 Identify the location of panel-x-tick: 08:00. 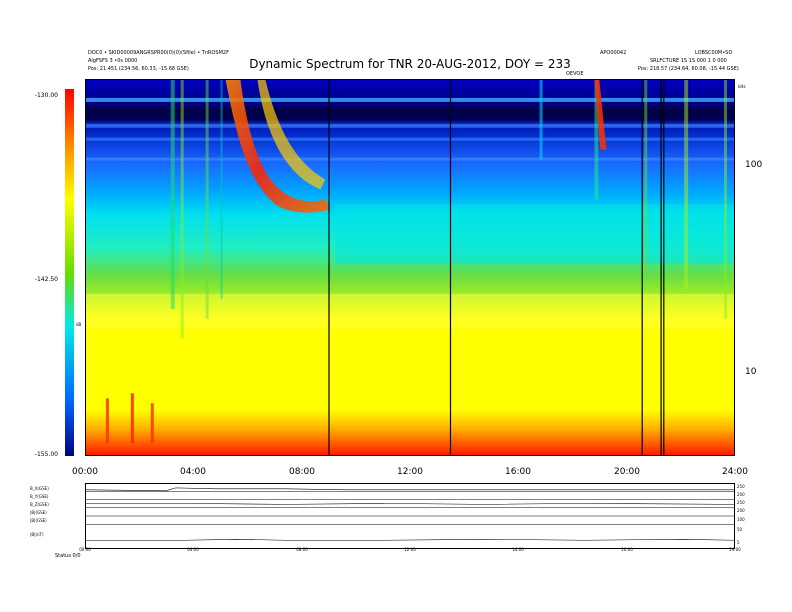
(302, 549).